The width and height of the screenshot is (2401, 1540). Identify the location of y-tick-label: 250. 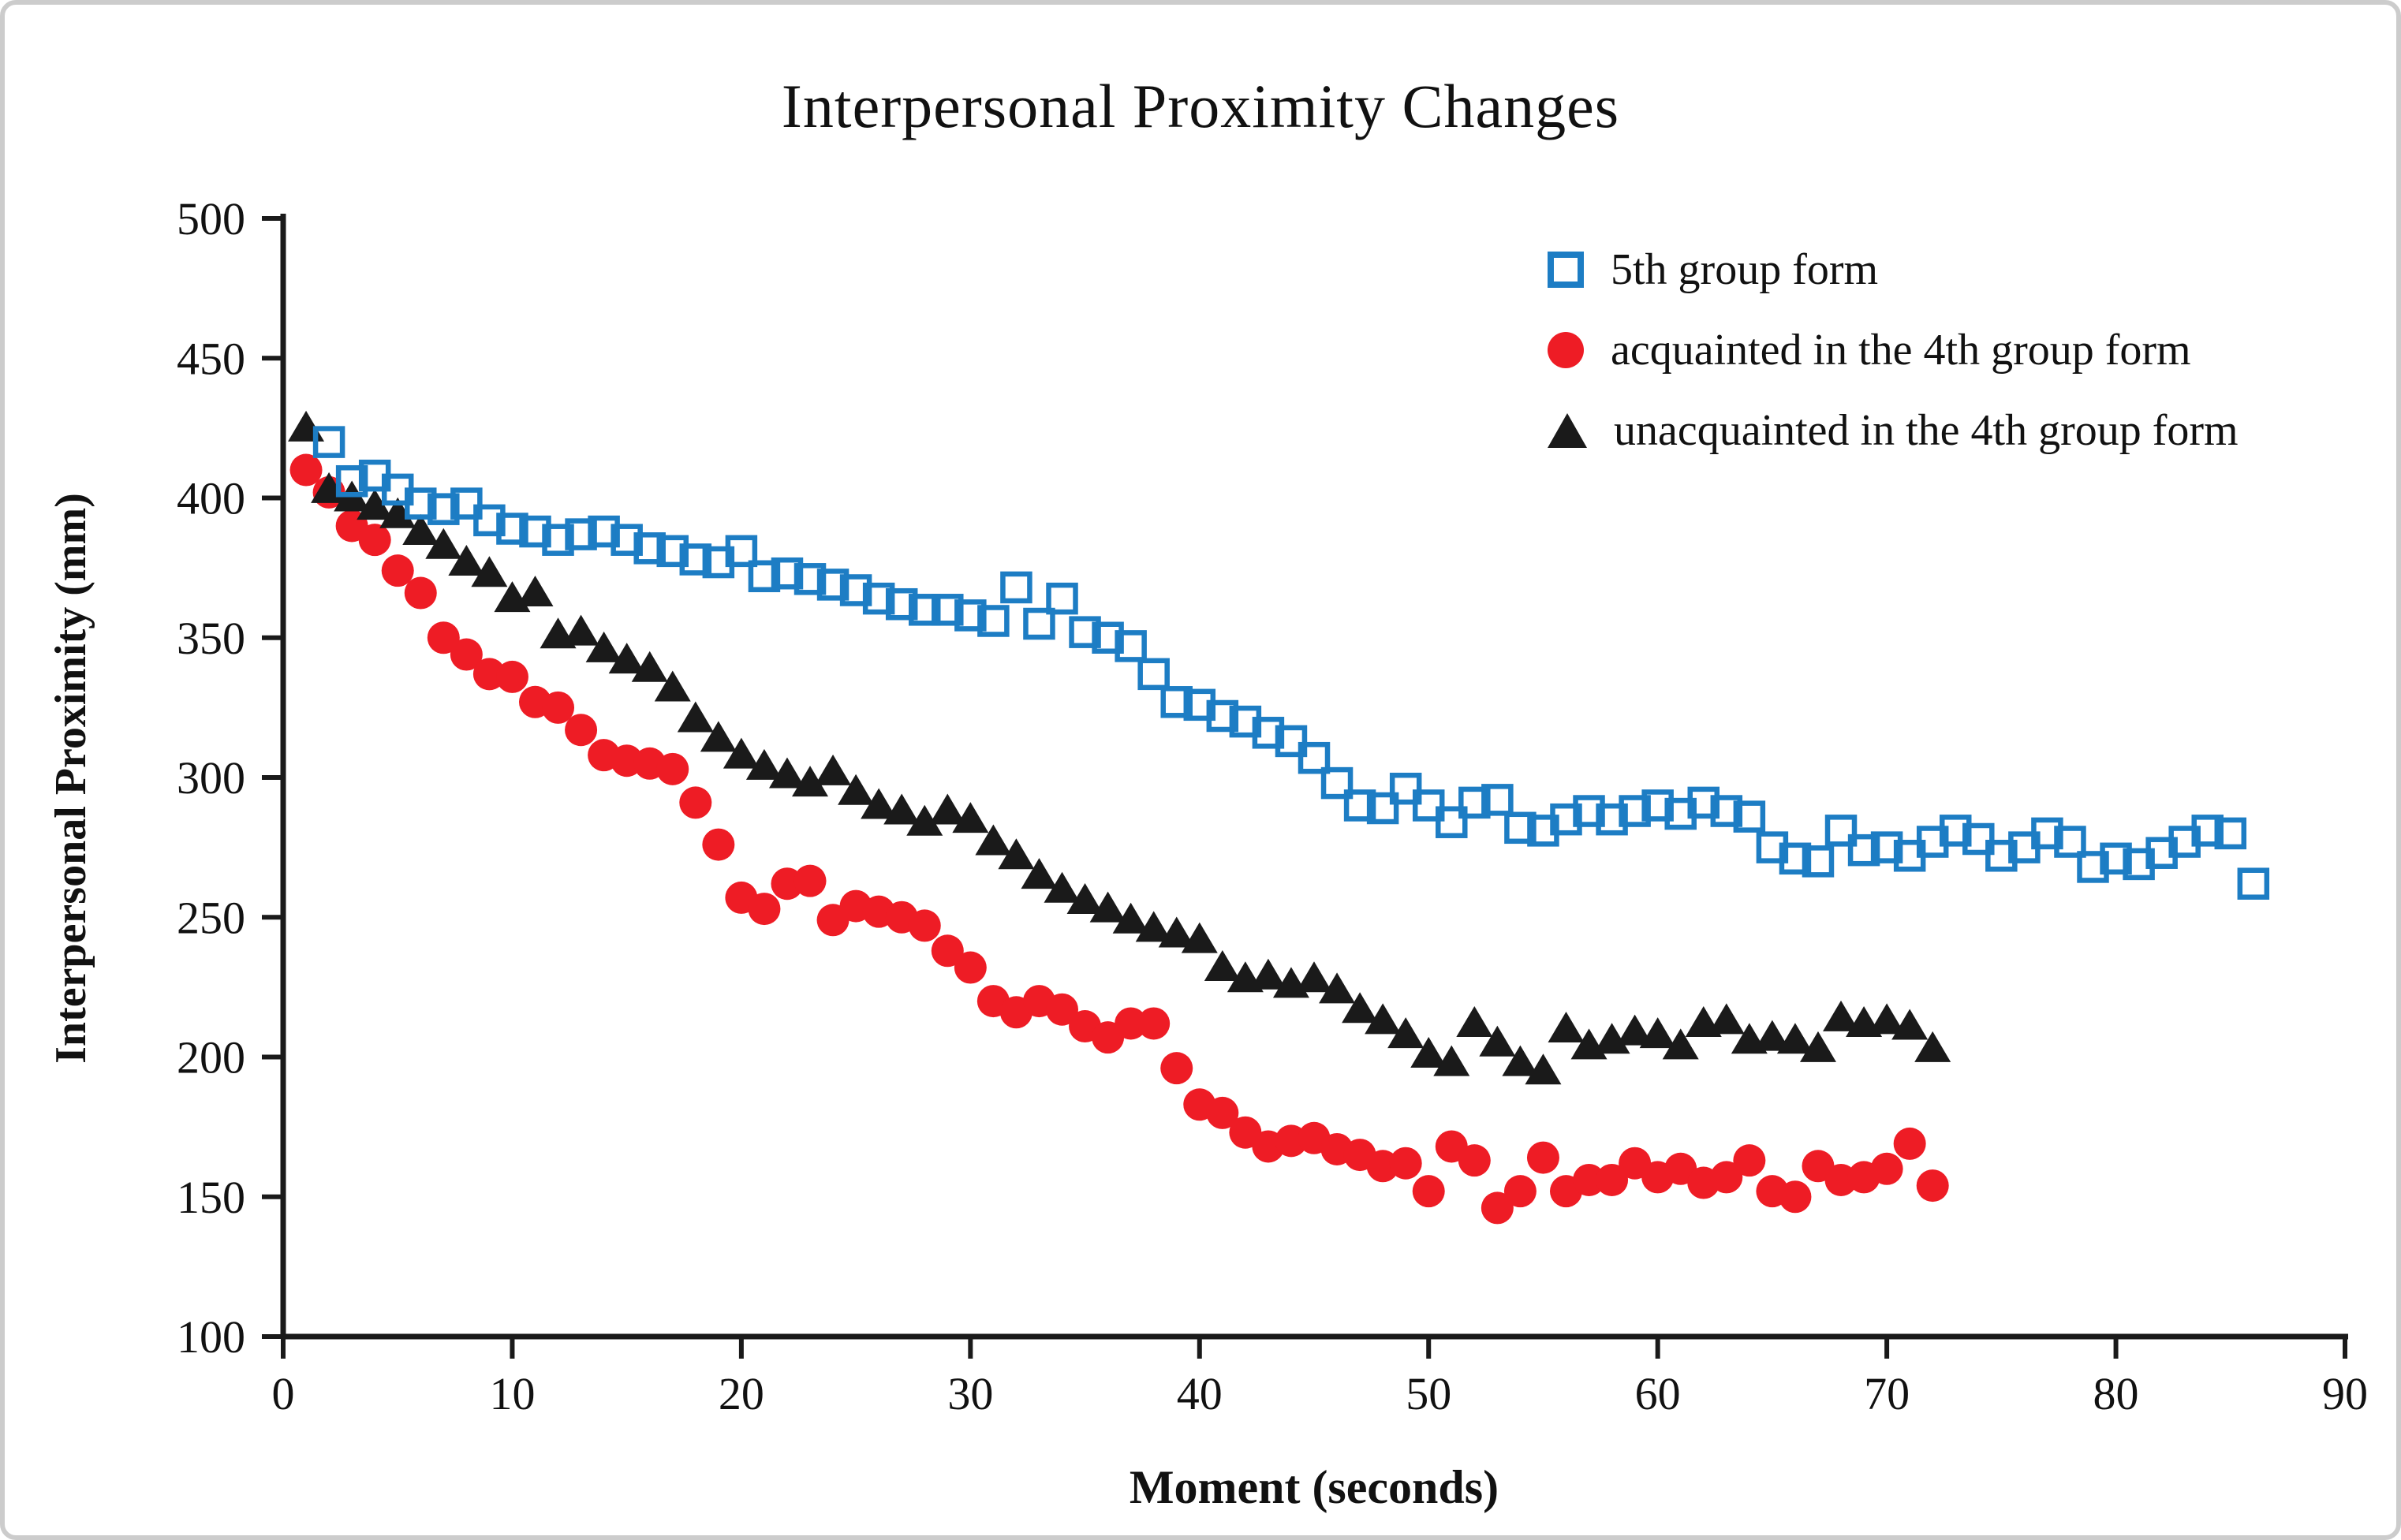
(211, 917).